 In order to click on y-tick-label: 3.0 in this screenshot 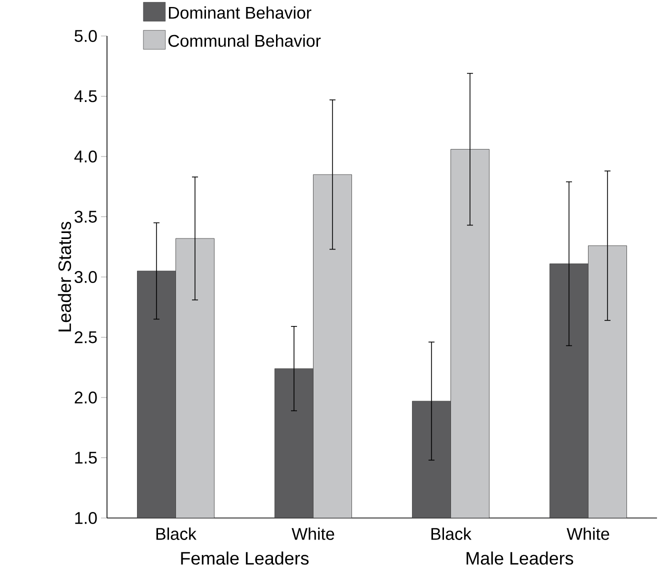, I will do `click(85, 277)`.